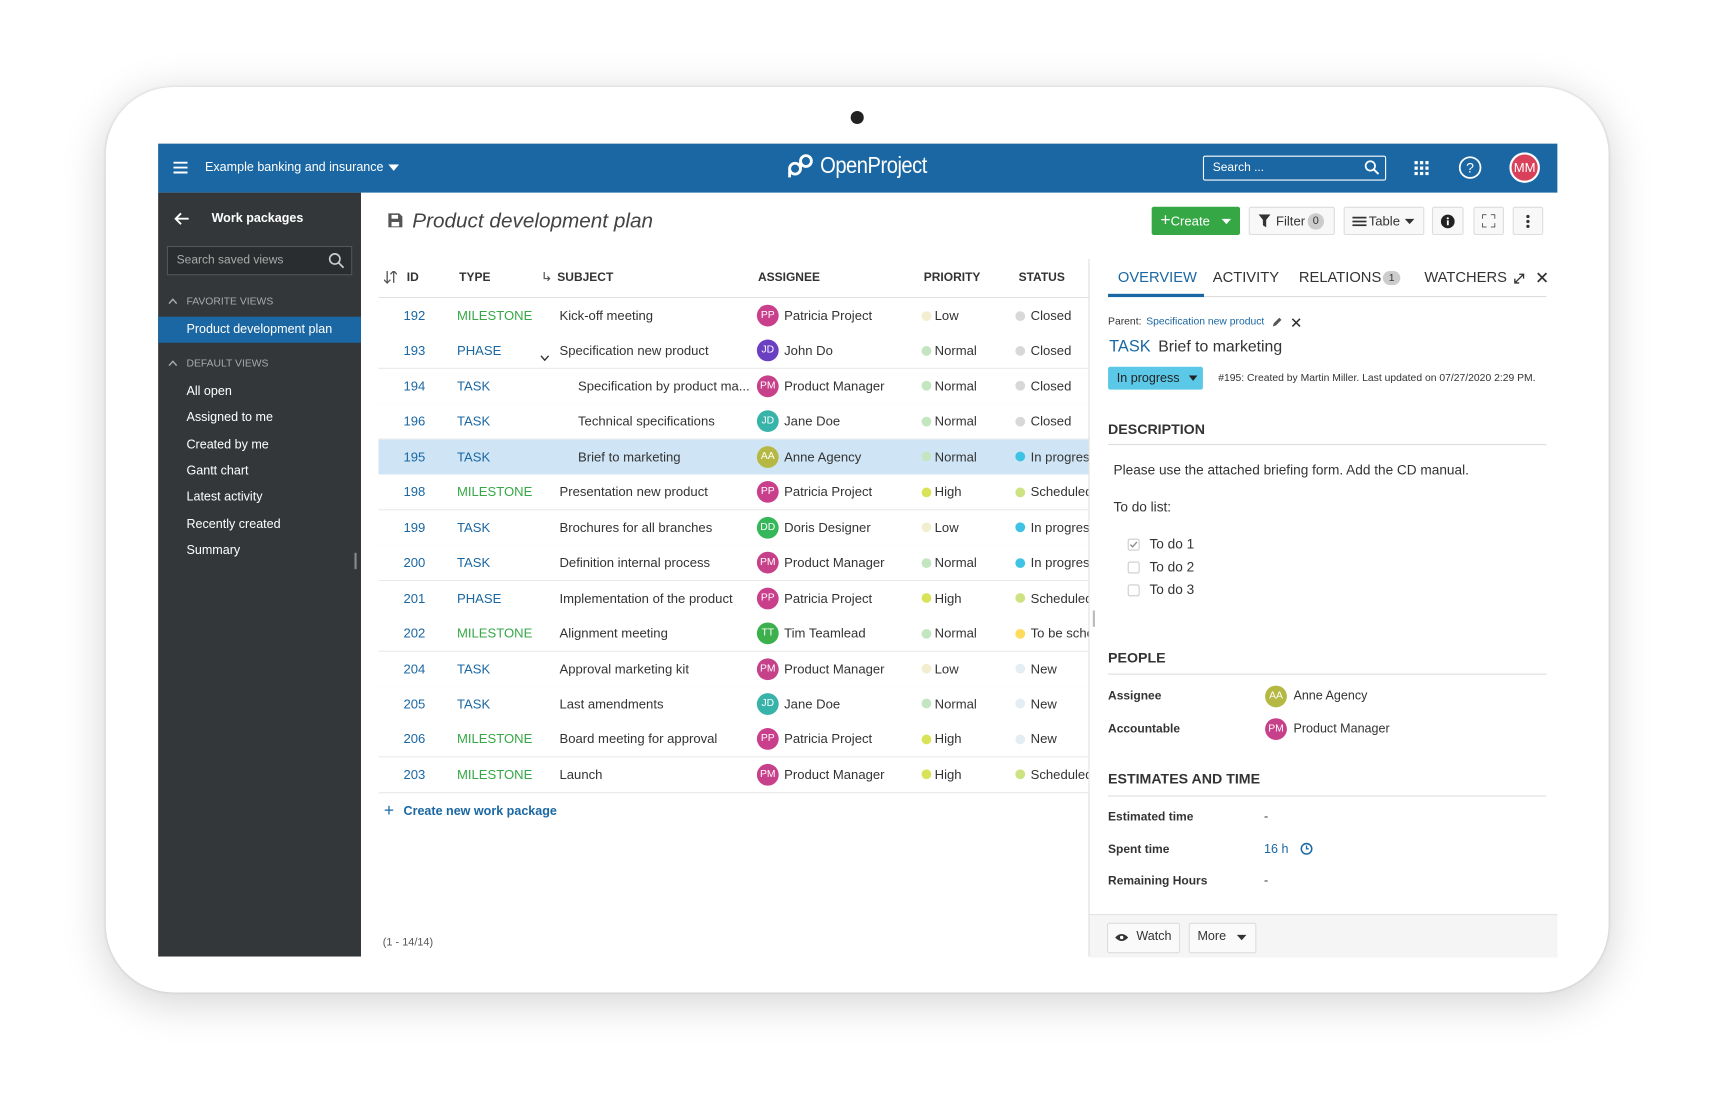 This screenshot has height=1110, width=1710. Describe the element at coordinates (624, 669) in the screenshot. I see `wp-subject: Approval marketing kit` at that location.